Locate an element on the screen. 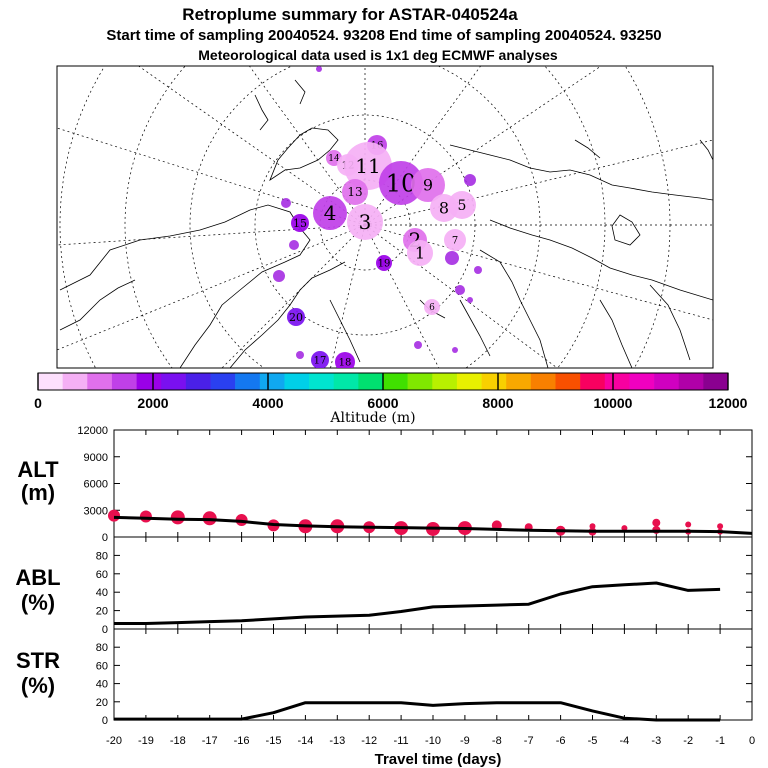 Image resolution: width=768 pixels, height=768 pixels. abl-panel-unit: (%) is located at coordinates (38, 602).